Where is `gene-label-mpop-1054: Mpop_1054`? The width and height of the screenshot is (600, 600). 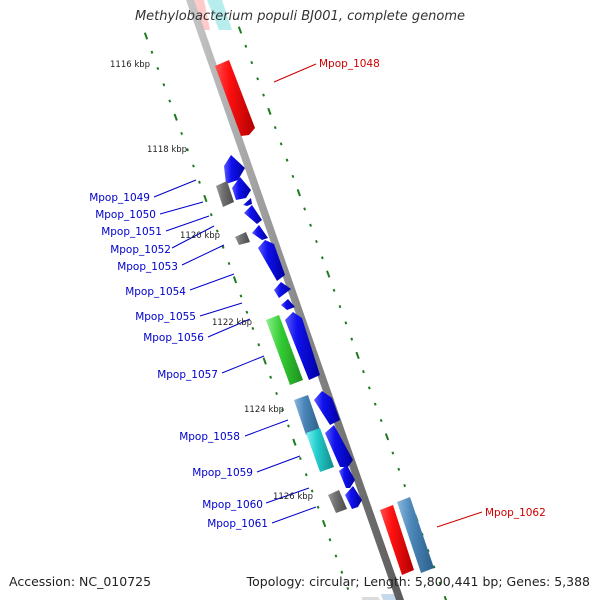
gene-label-mpop-1054: Mpop_1054 is located at coordinates (155, 292).